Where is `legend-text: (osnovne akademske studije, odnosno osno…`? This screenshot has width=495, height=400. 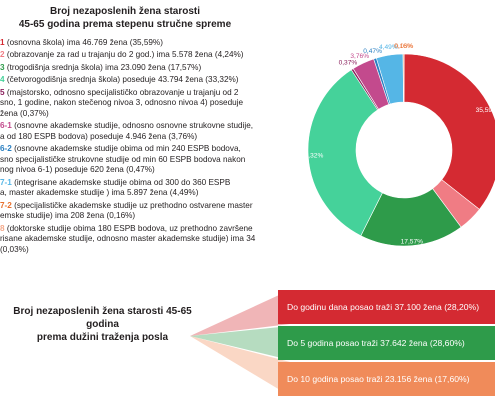 legend-text: (osnovne akademske studije, odnosno osno… is located at coordinates (127, 131).